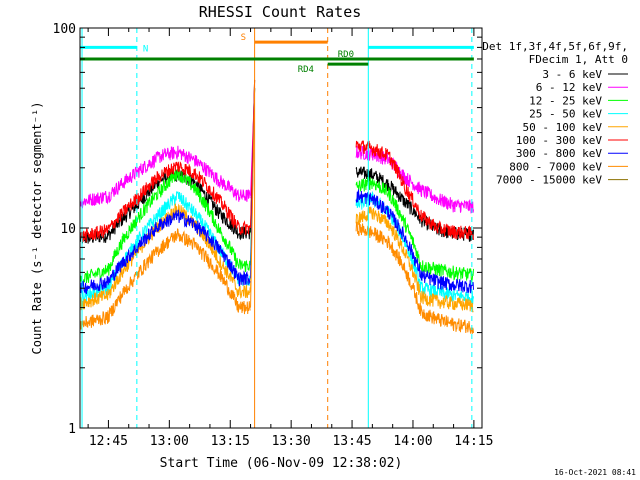 The image size is (640, 480). Describe the element at coordinates (578, 59) in the screenshot. I see `legend-header-1: FDecim 1, Att 0` at that location.